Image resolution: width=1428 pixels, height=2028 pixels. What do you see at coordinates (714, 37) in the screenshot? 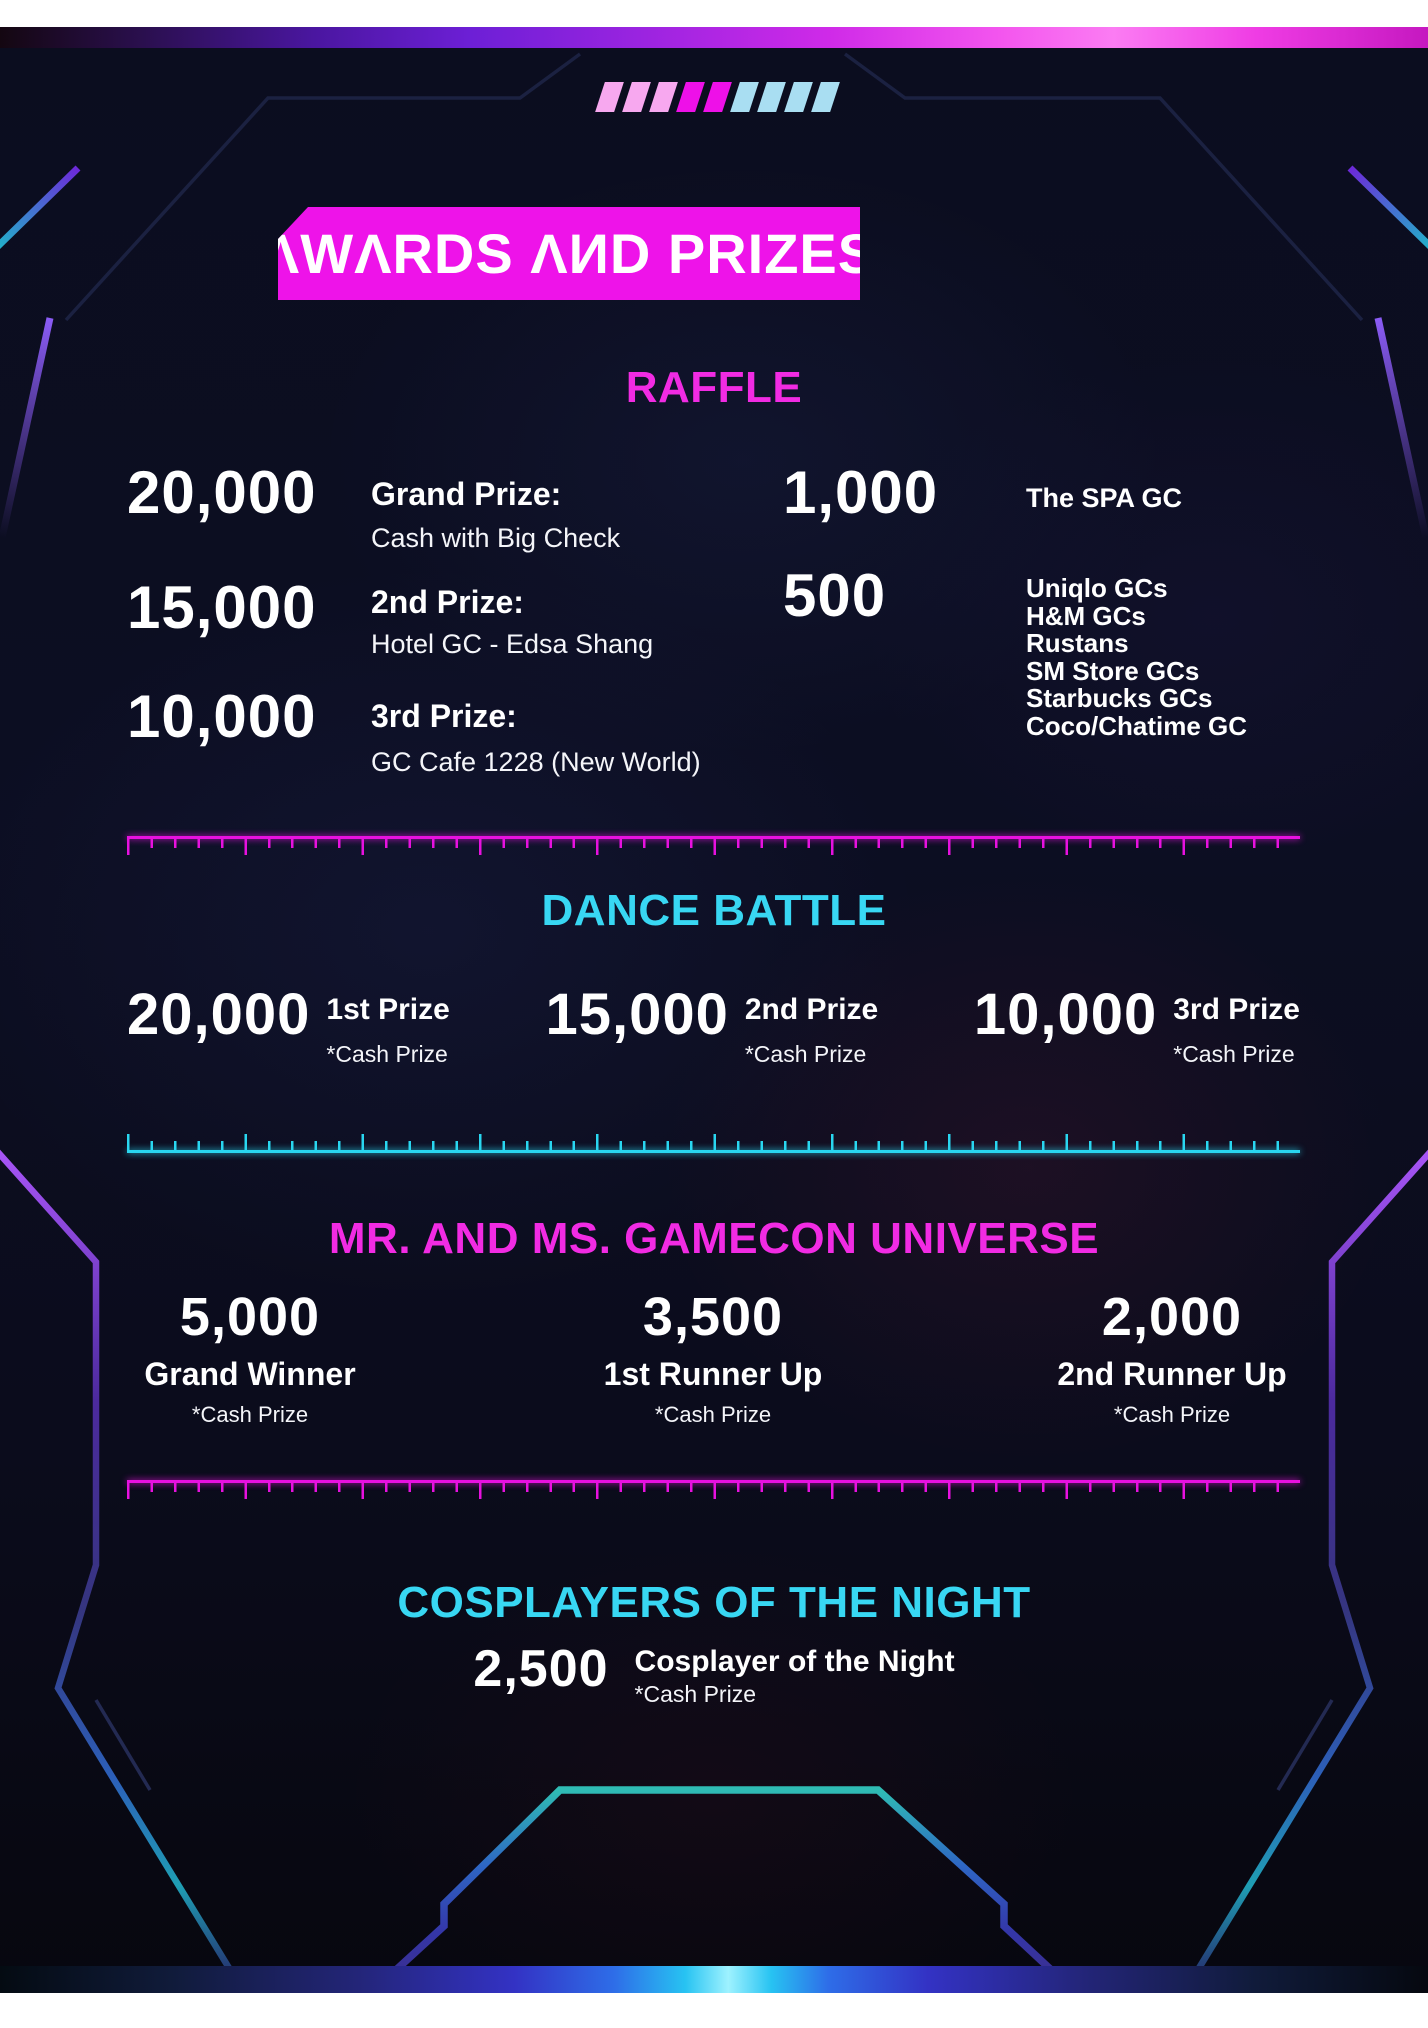
I see `top-gradient-bar` at bounding box center [714, 37].